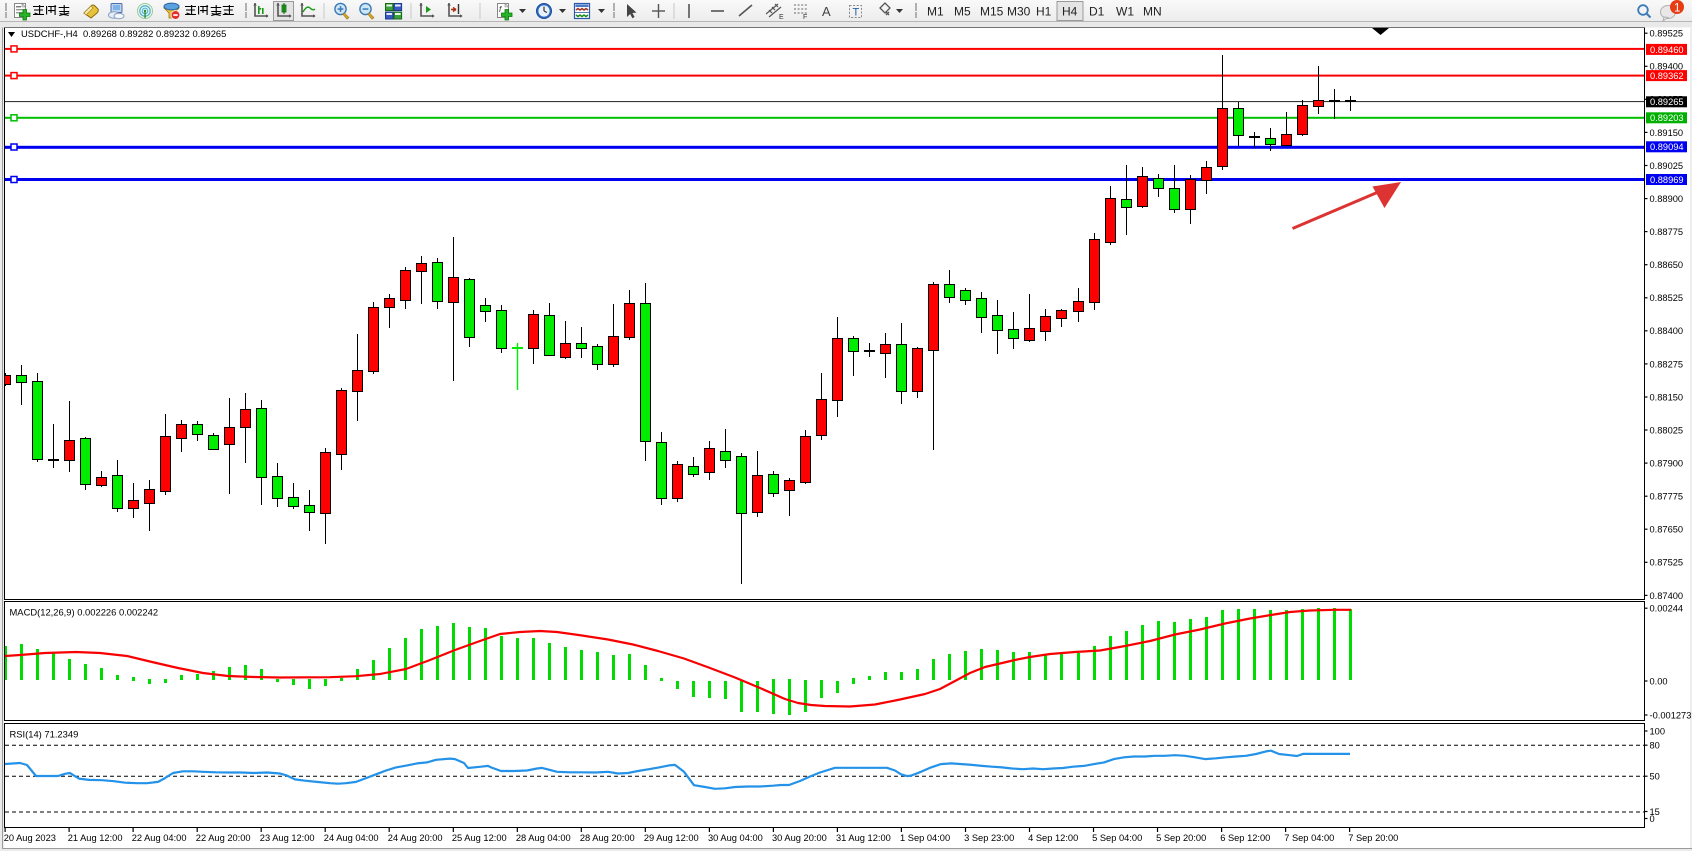 This screenshot has height=851, width=1692. Describe the element at coordinates (671, 838) in the screenshot. I see `svg-text: 29 Aug 12:00` at that location.